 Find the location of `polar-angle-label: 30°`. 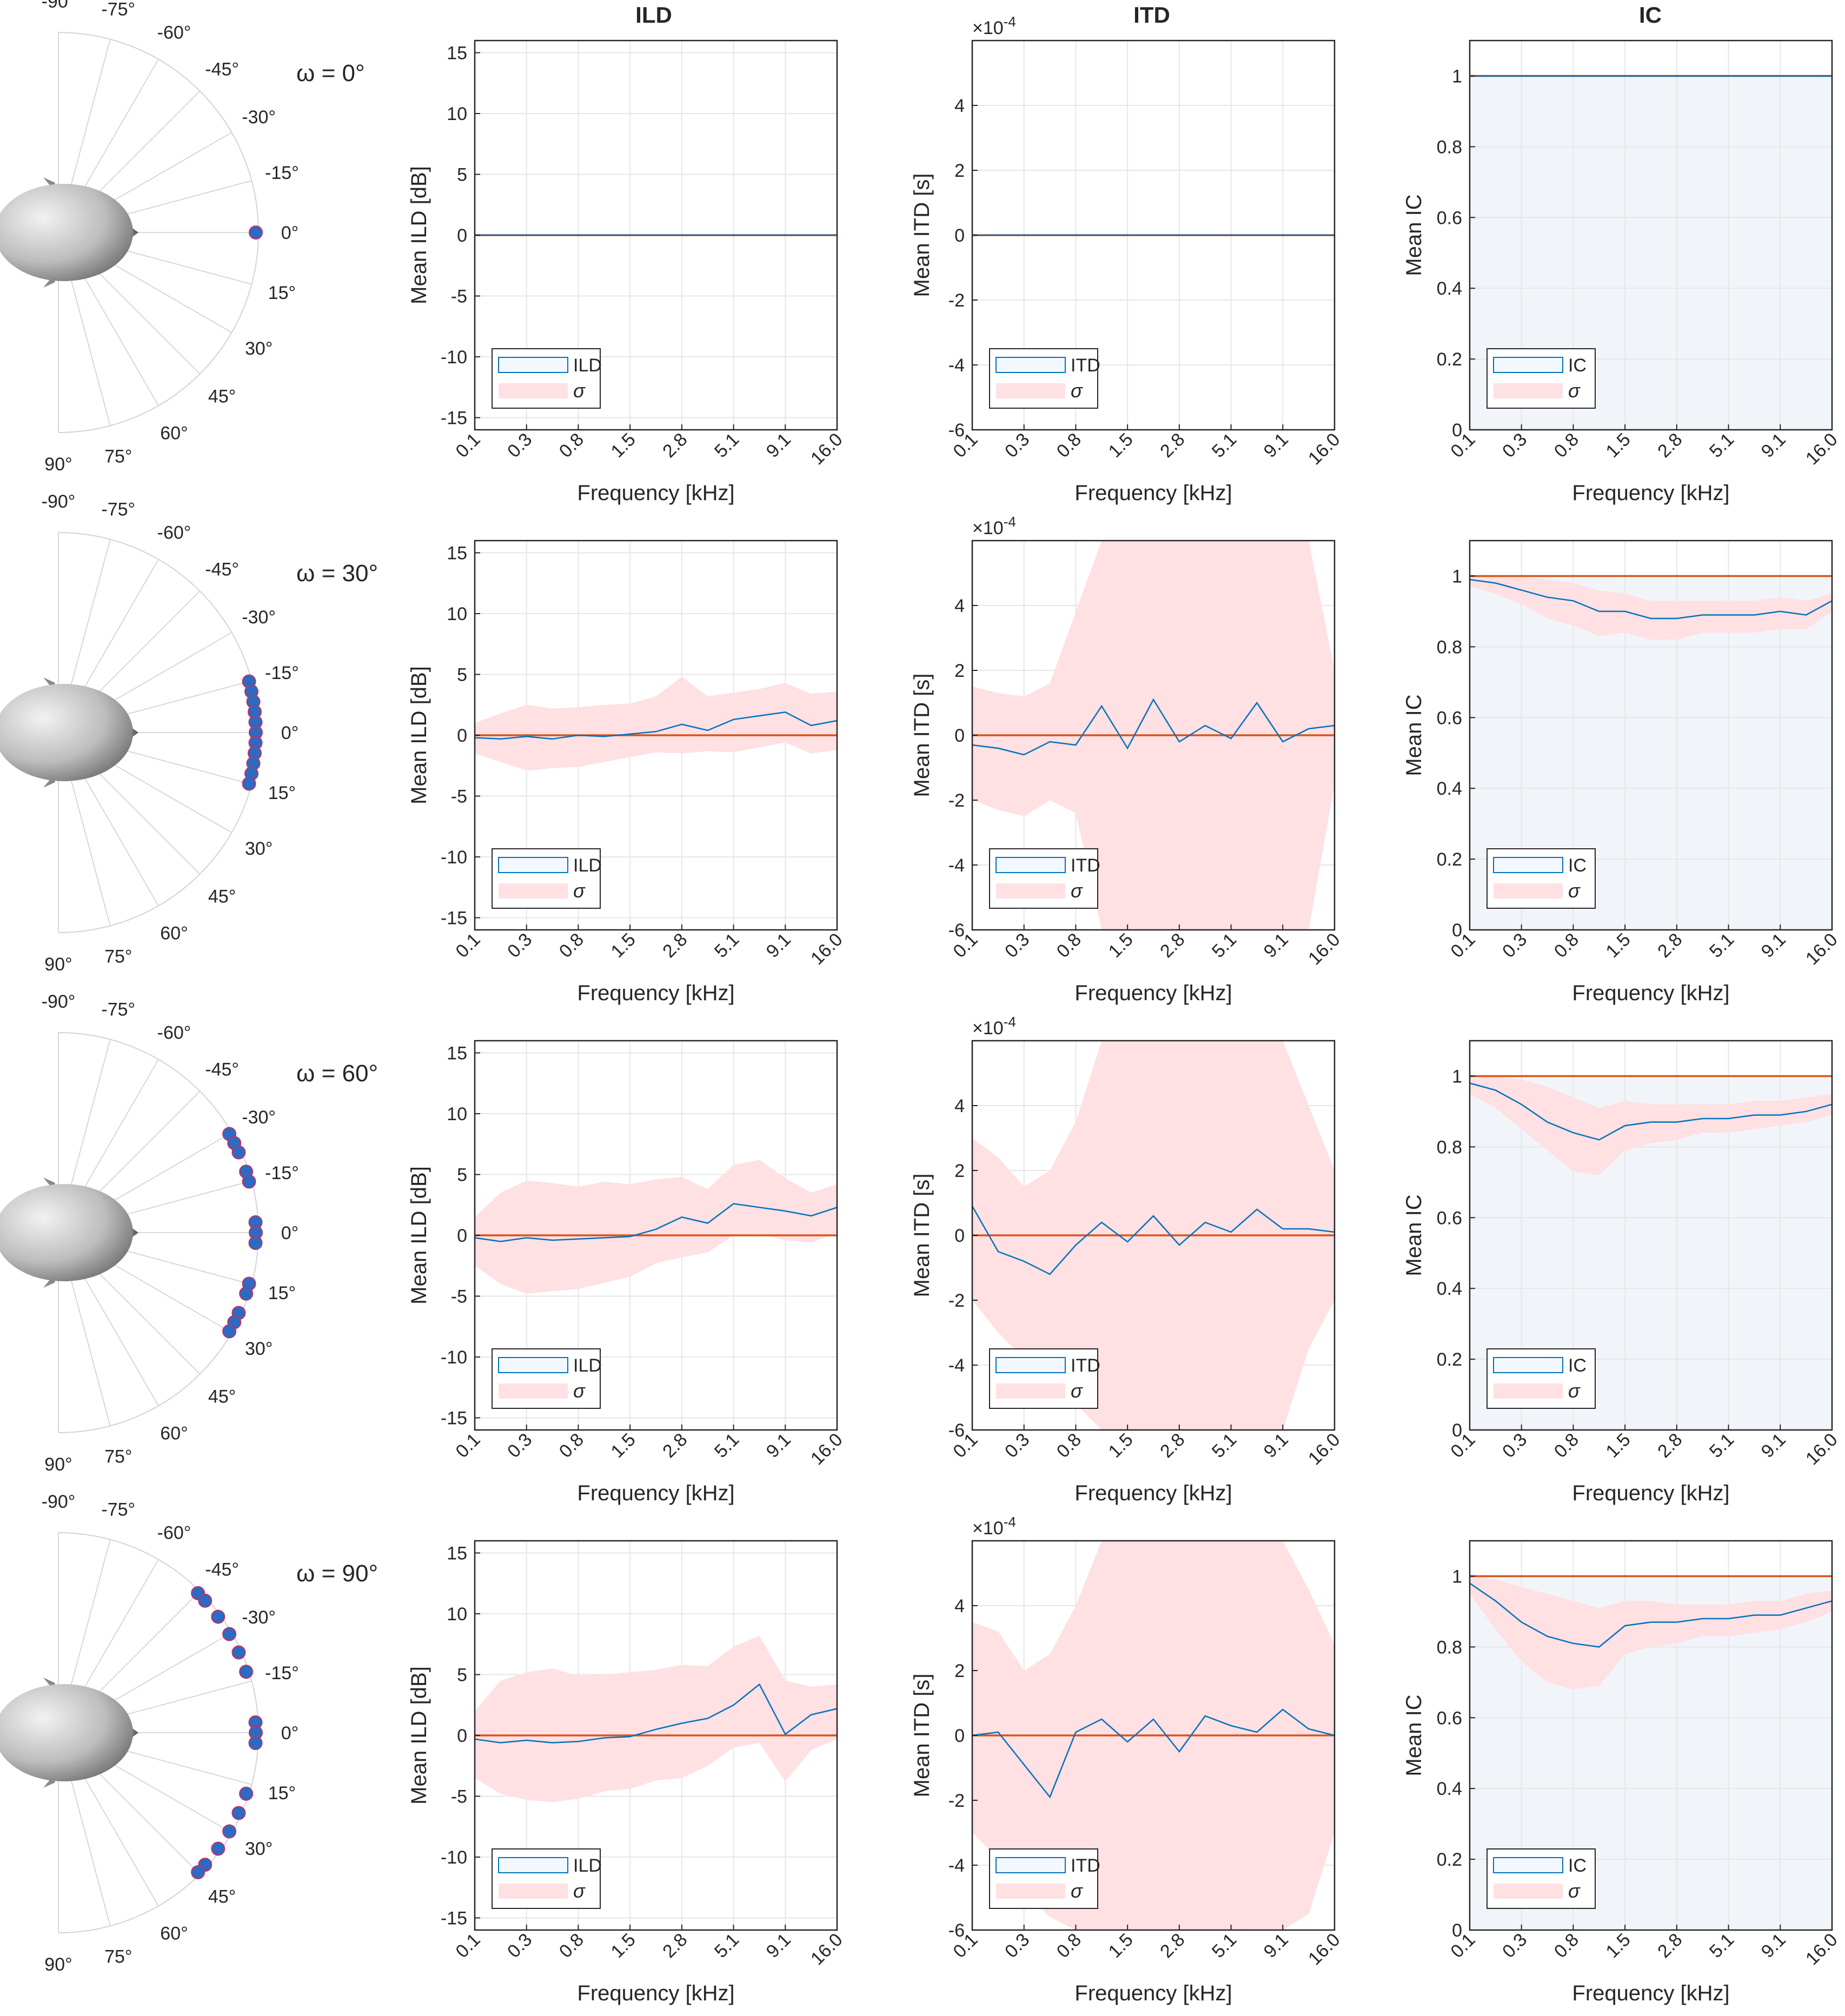

polar-angle-label: 30° is located at coordinates (259, 1349).